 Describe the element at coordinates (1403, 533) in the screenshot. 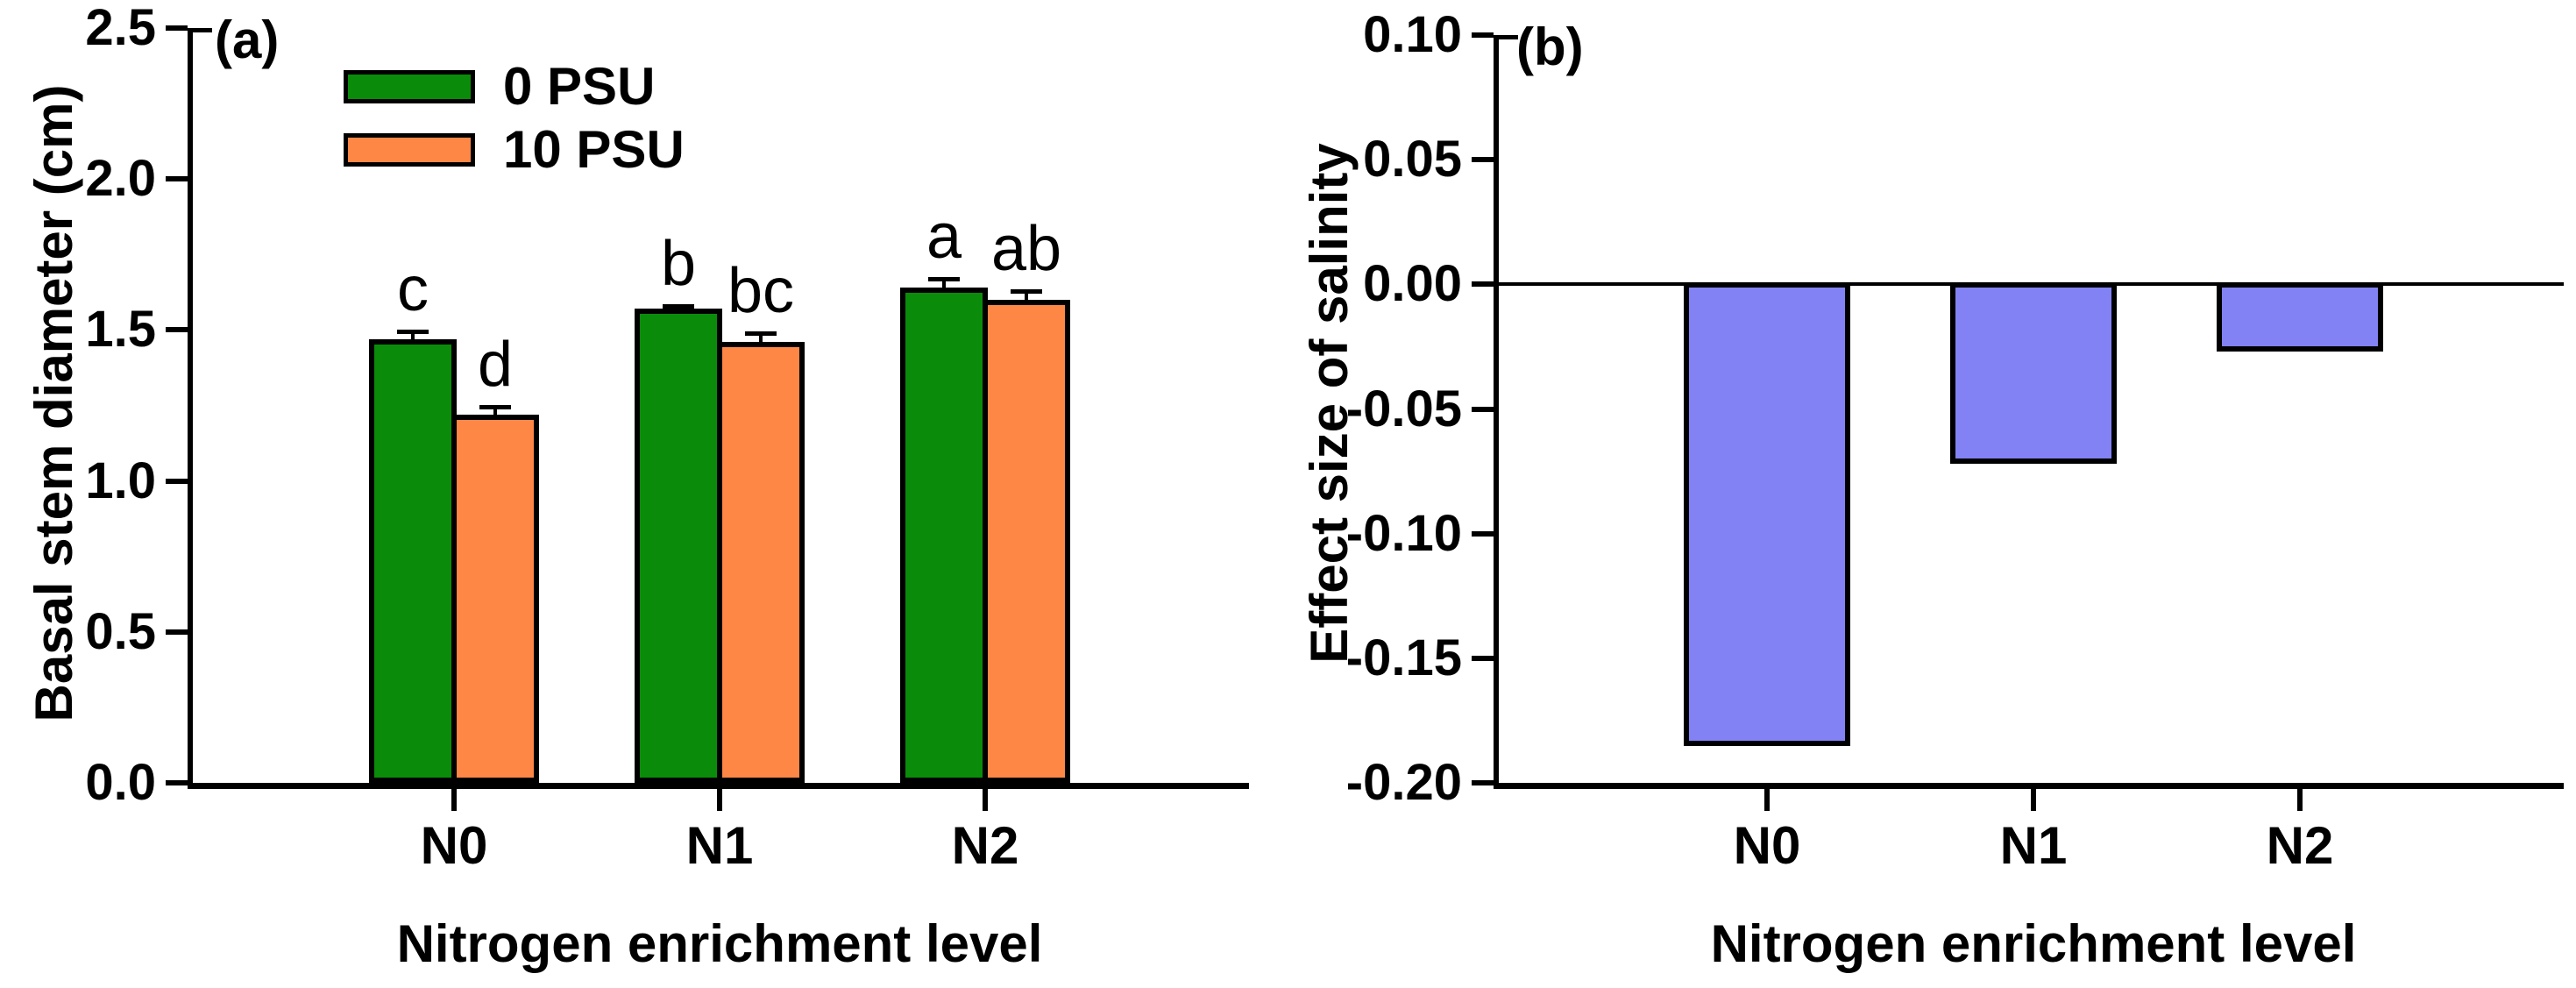

I see `y-tick-label: -0.10` at that location.